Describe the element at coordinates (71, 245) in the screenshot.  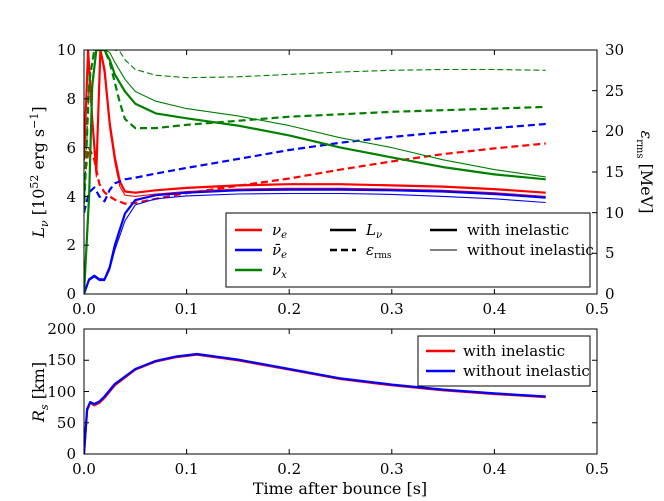
I see `top-y-tick-label: 2` at that location.